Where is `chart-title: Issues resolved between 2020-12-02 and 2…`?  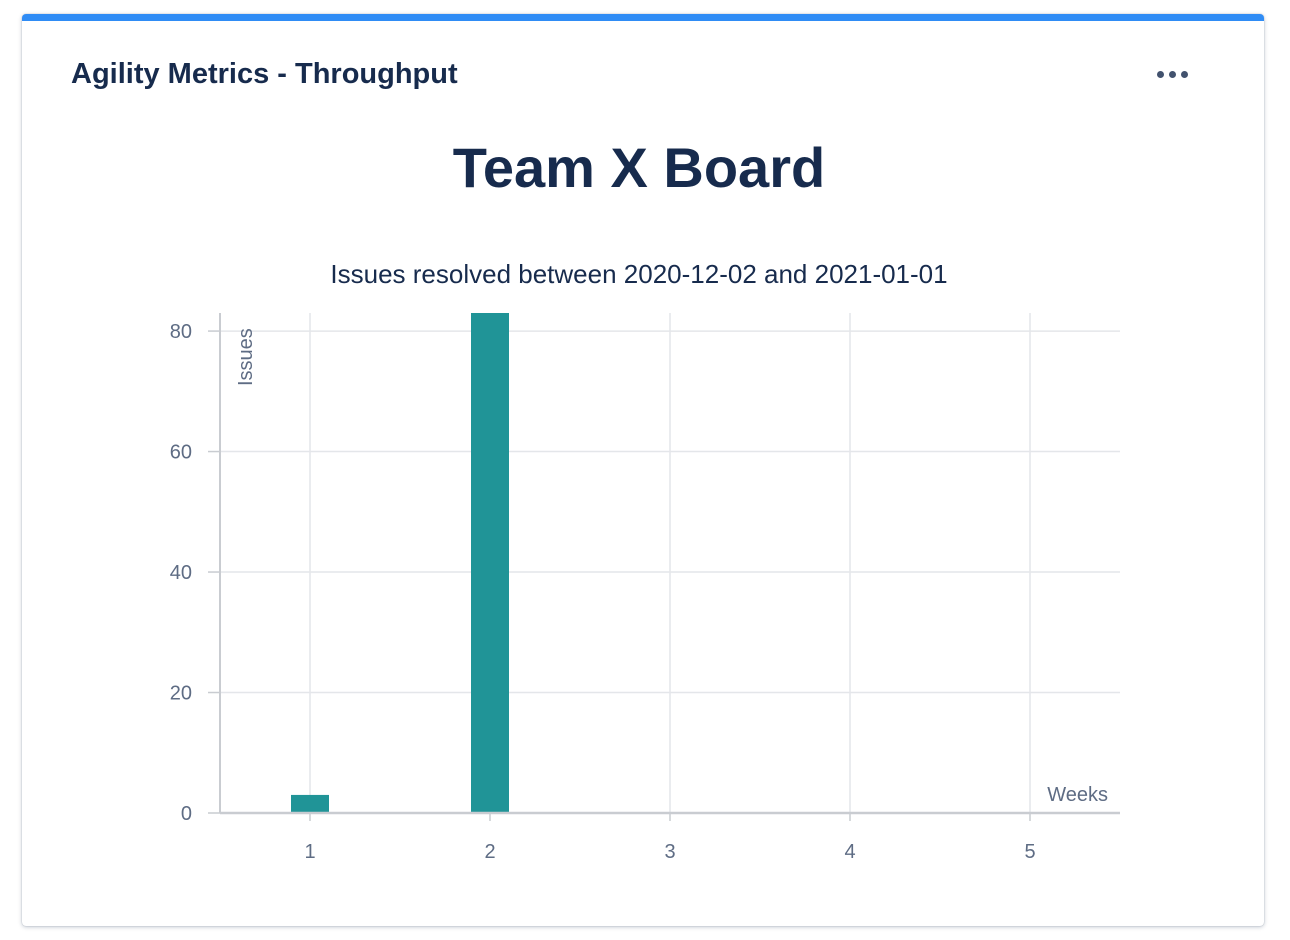
chart-title: Issues resolved between 2020-12-02 and 2… is located at coordinates (638, 274).